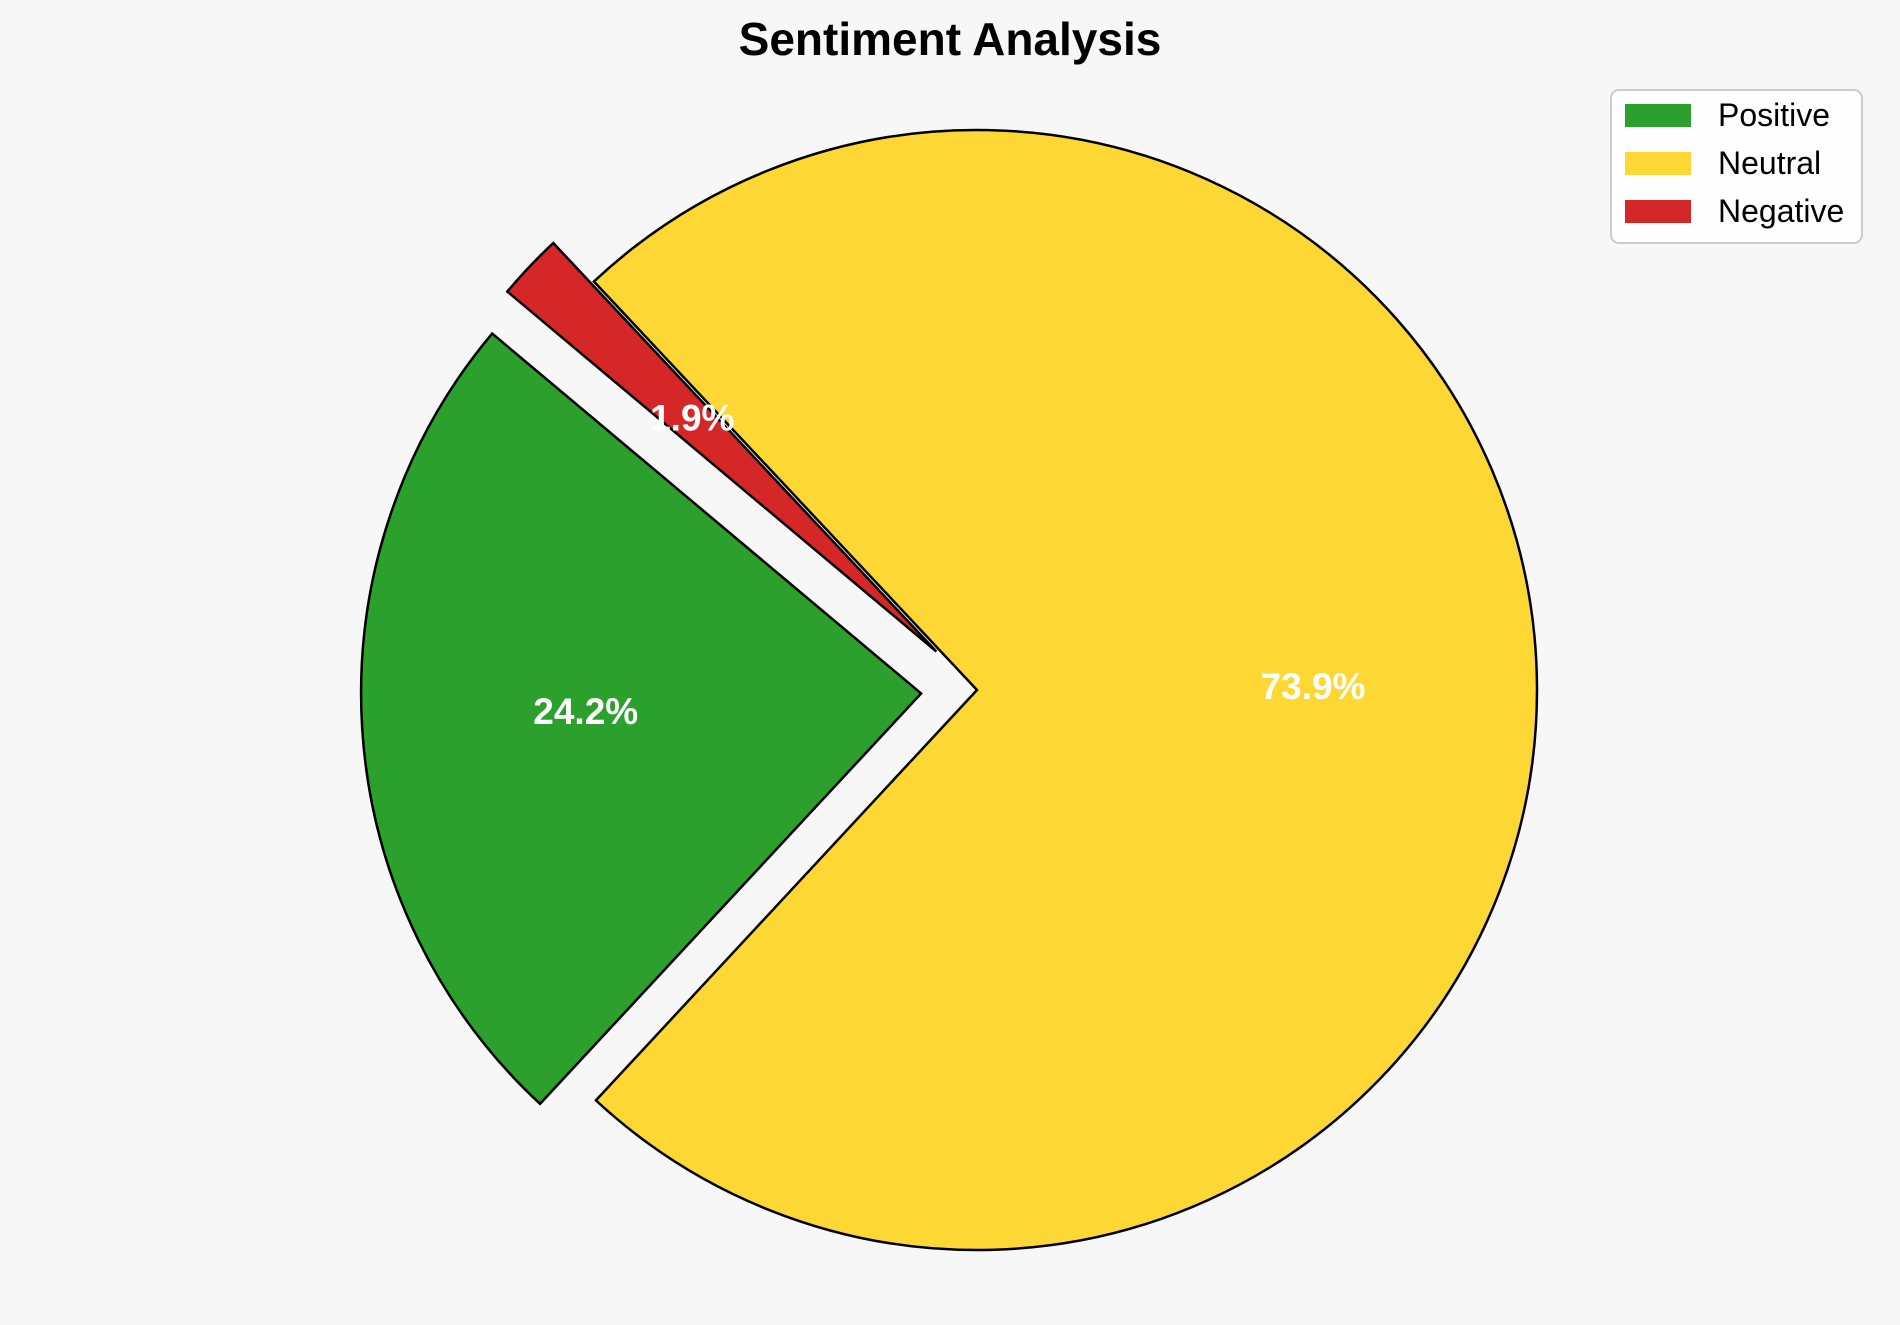 The height and width of the screenshot is (1325, 1900). What do you see at coordinates (1658, 115) in the screenshot?
I see `legend-swatch-positive` at bounding box center [1658, 115].